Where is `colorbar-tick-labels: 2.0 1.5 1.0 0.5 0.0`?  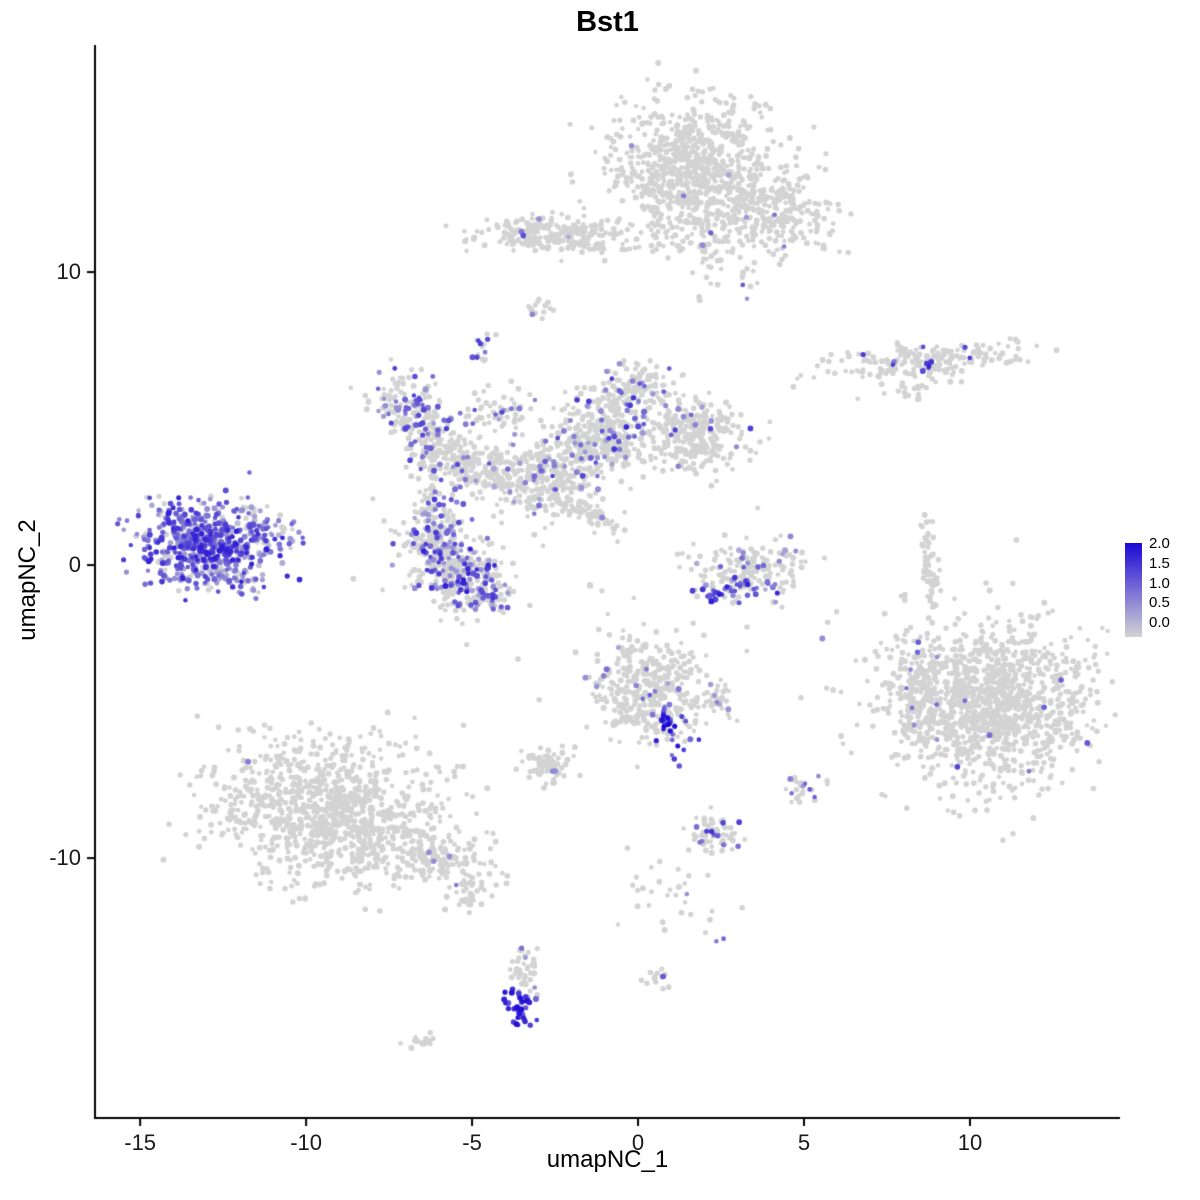
colorbar-tick-labels: 2.0 1.5 1.0 0.5 0.0 is located at coordinates (1159, 583).